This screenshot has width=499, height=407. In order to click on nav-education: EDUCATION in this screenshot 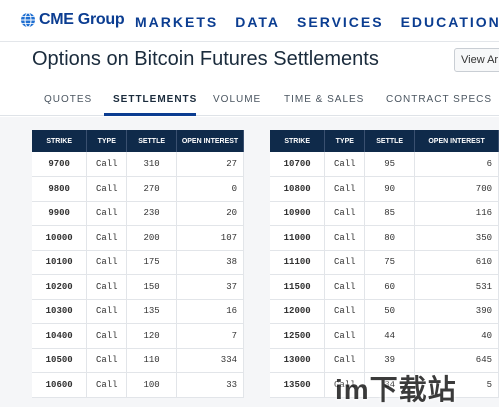, I will do `click(449, 22)`.